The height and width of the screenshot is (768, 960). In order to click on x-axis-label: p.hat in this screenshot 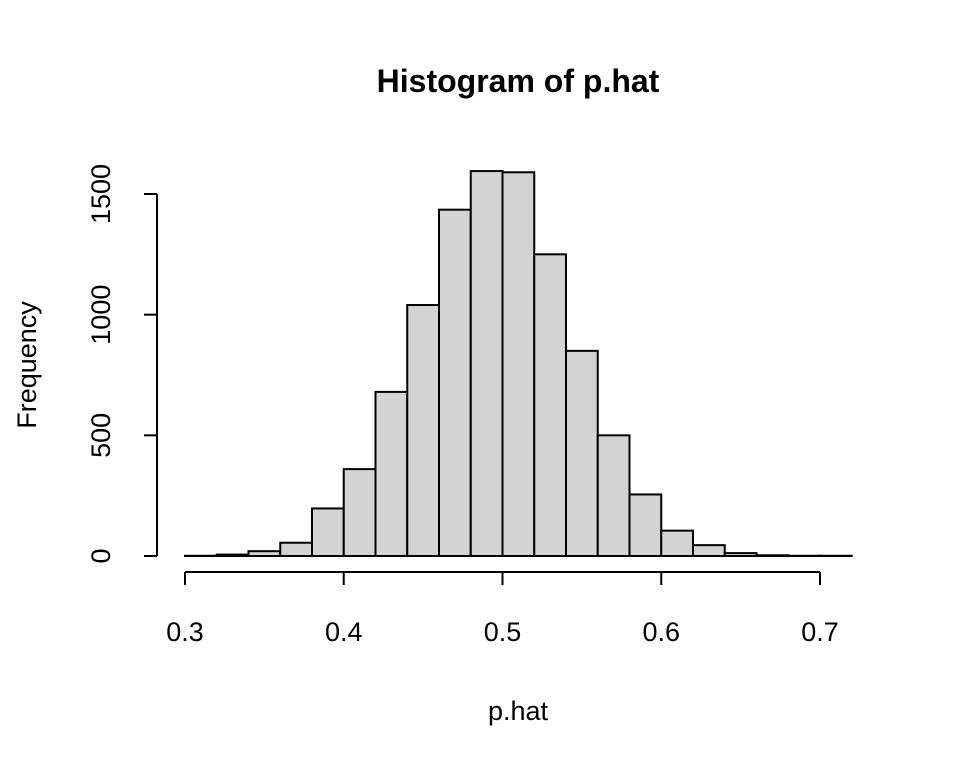, I will do `click(518, 711)`.